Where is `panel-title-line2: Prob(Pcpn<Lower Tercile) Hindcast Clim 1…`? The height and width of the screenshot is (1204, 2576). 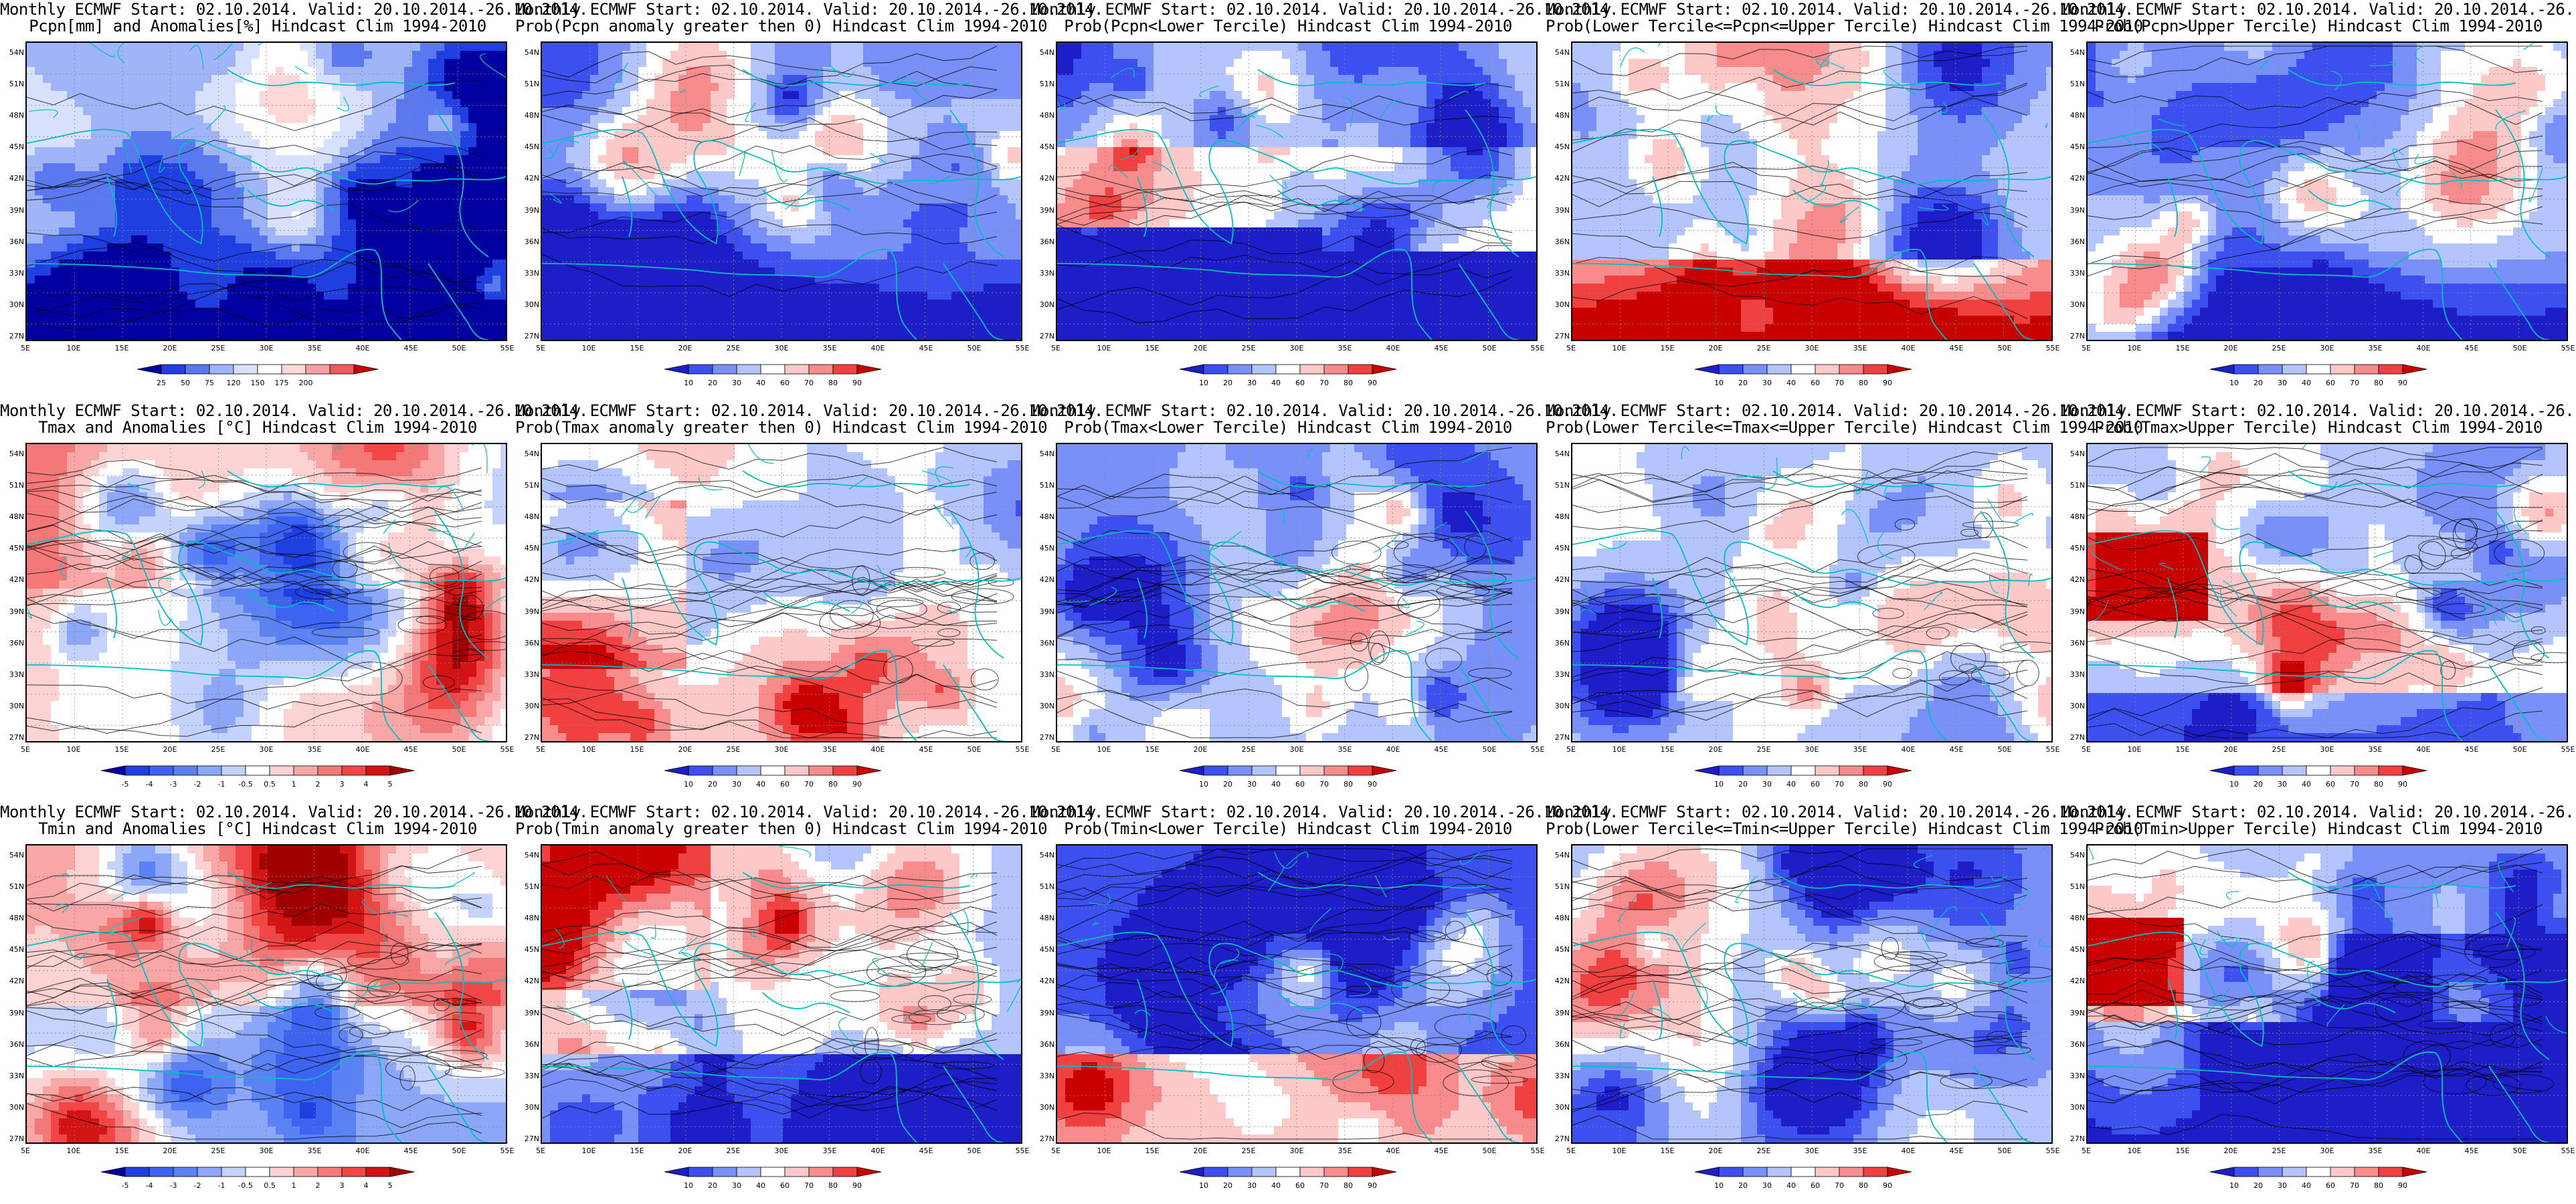 panel-title-line2: Prob(Pcpn<Lower Tercile) Hindcast Clim 1… is located at coordinates (1288, 26).